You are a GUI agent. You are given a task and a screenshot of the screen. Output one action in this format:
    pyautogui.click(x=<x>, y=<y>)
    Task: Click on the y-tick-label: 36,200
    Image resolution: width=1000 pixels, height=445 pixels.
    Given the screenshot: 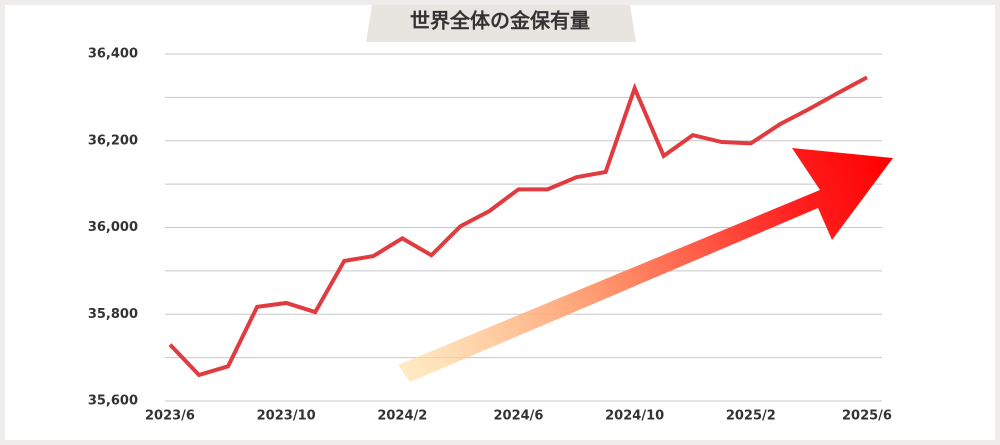 What is the action you would take?
    pyautogui.click(x=113, y=140)
    